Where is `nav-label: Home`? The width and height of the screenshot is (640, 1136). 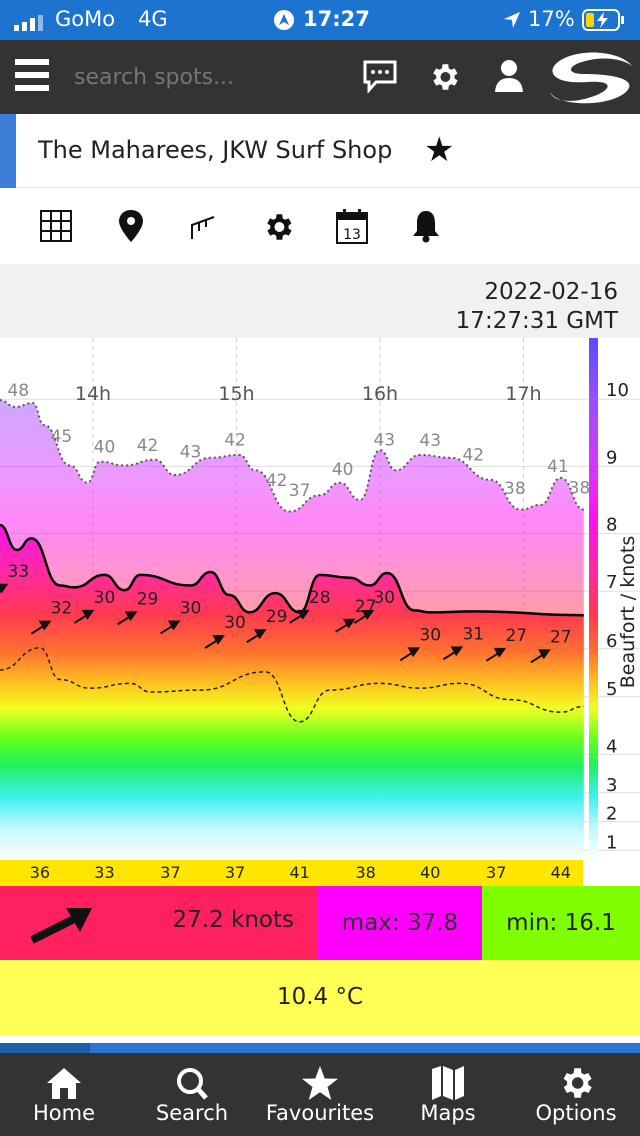
nav-label: Home is located at coordinates (63, 1113).